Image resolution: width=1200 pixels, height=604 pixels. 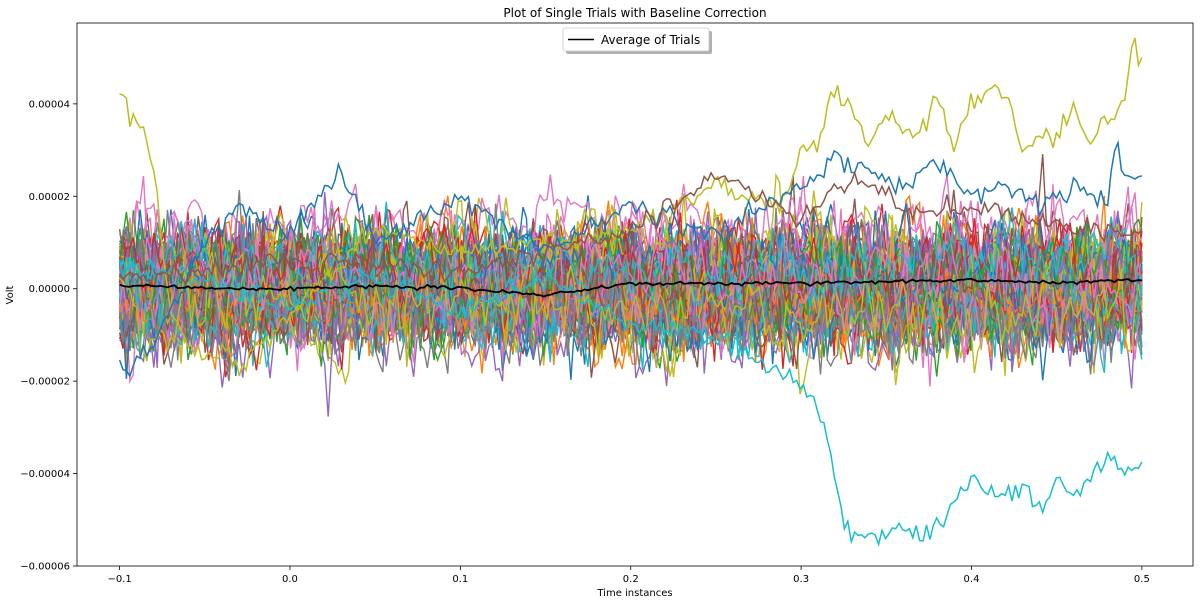 What do you see at coordinates (972, 579) in the screenshot?
I see `x-tick-label: 0.4` at bounding box center [972, 579].